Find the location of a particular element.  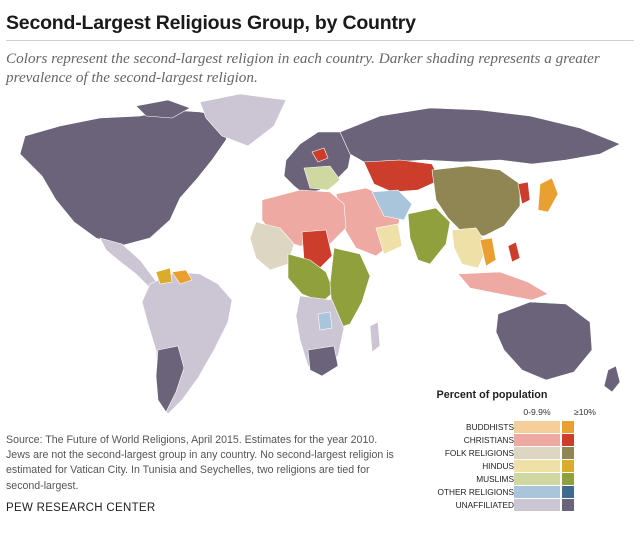

region-central-america is located at coordinates (129, 263).